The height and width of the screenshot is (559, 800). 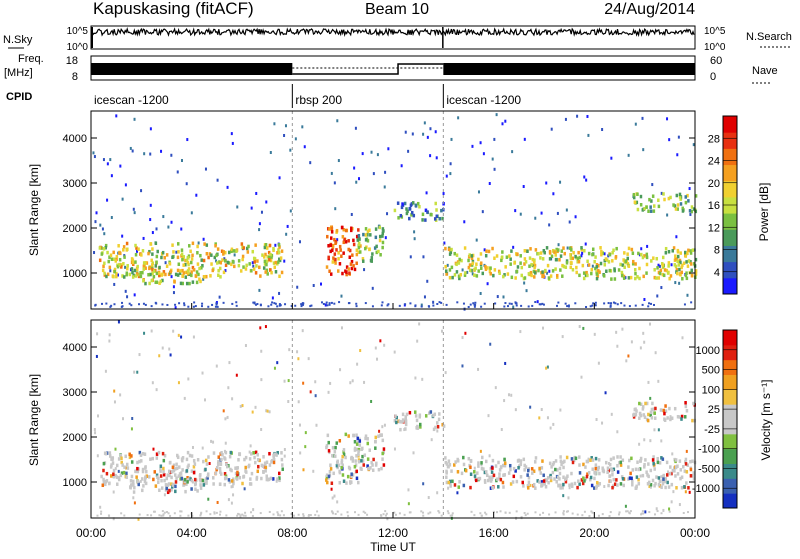 I want to click on x-tick-label: 04:00, so click(x=192, y=533).